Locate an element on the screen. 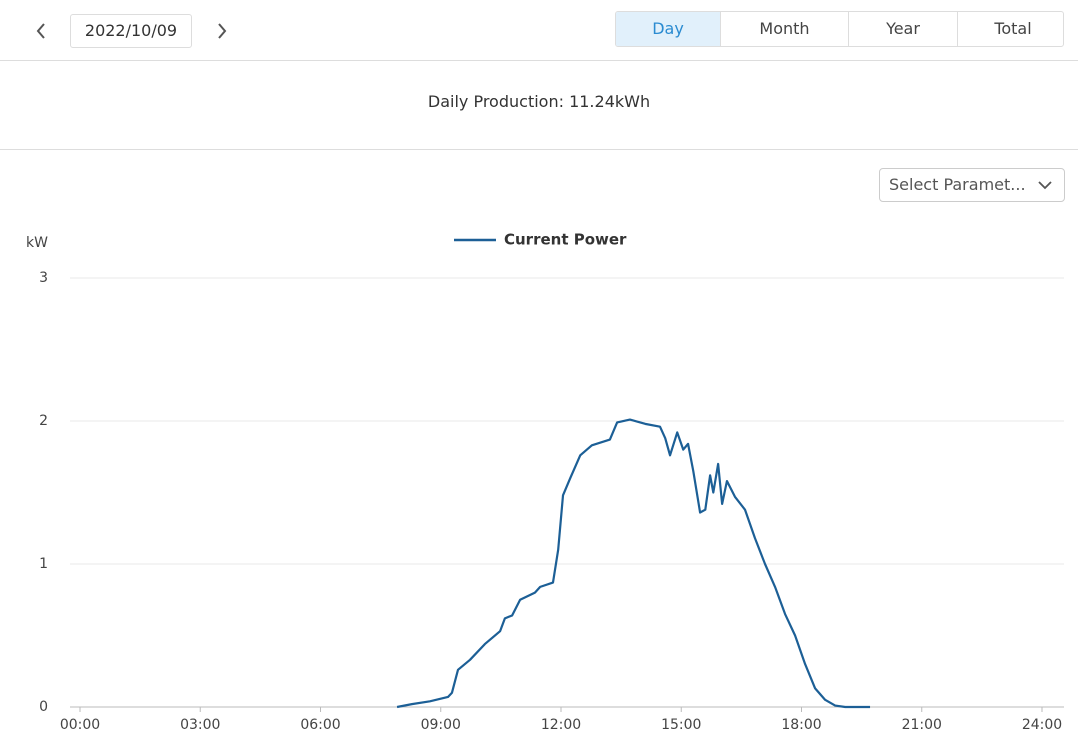 Image resolution: width=1078 pixels, height=740 pixels. tab: Day is located at coordinates (668, 29).